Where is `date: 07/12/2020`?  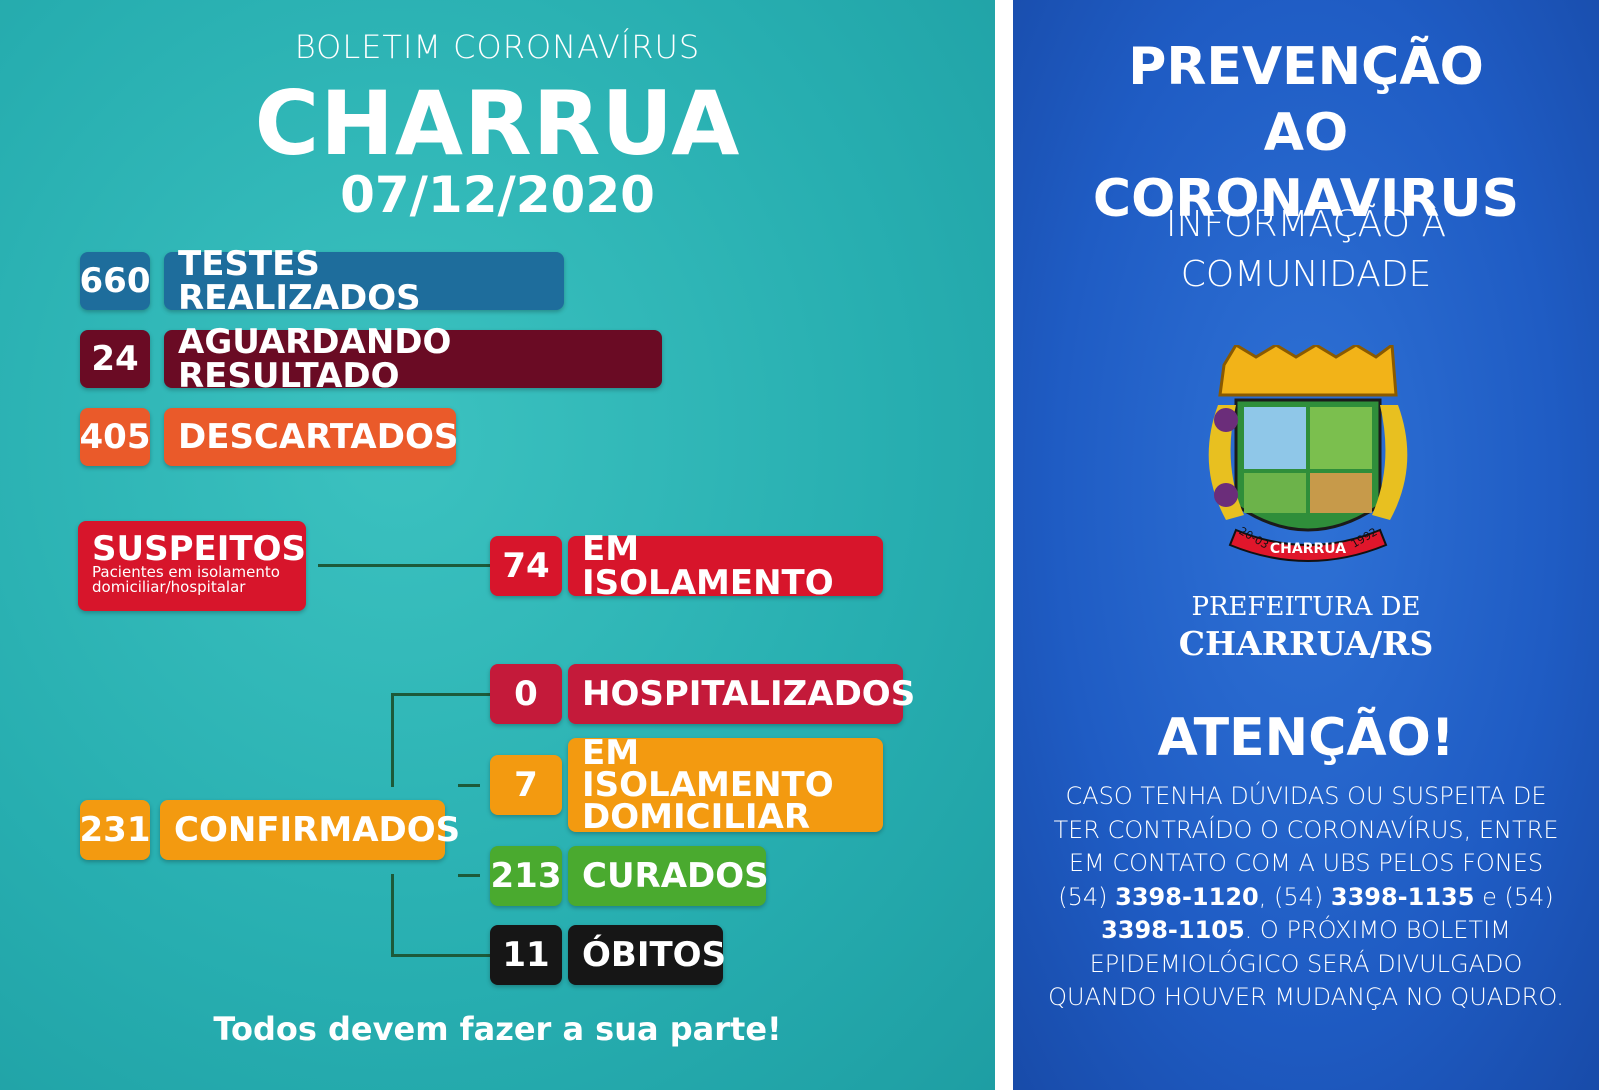
date: 07/12/2020 is located at coordinates (497, 195).